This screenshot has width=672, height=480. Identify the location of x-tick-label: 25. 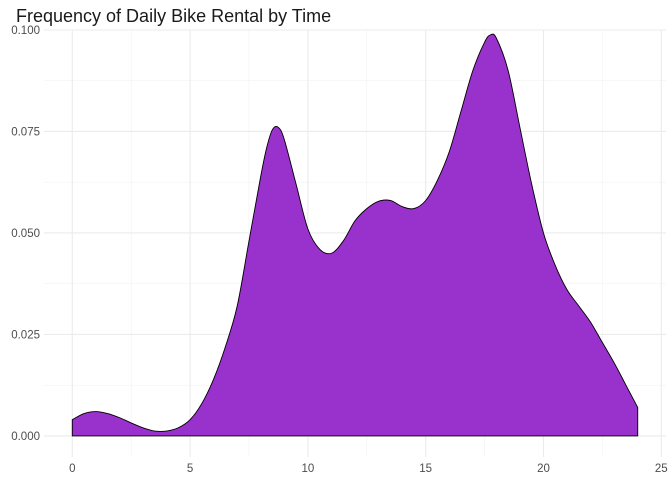
(661, 469).